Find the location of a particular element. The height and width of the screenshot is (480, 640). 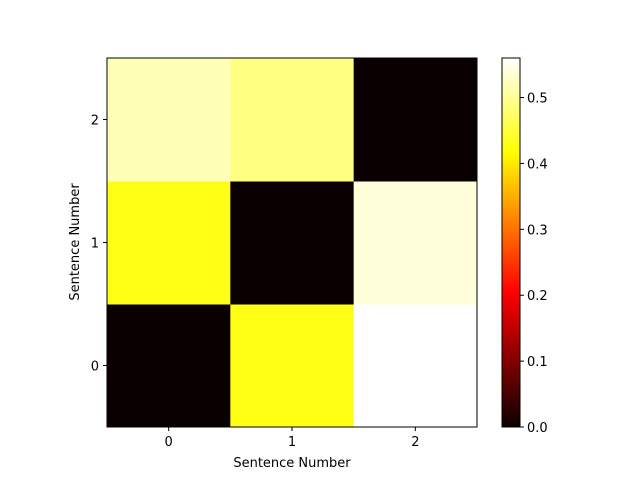

heatmap-cell-r0-c1 is located at coordinates (292, 366).